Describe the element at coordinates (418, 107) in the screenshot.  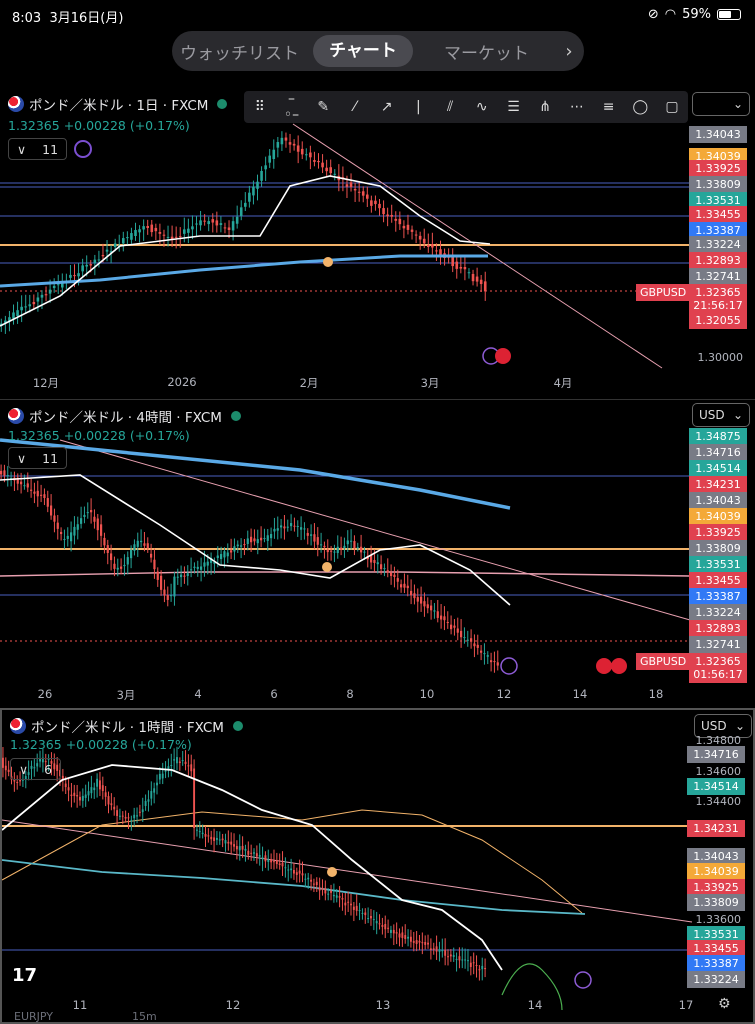
I see `vertical-line-icon: |` at that location.